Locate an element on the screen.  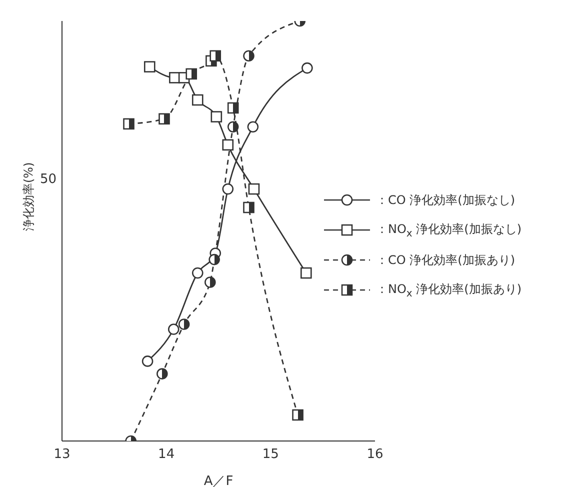
x-axis-title: A／F is located at coordinates (219, 480).